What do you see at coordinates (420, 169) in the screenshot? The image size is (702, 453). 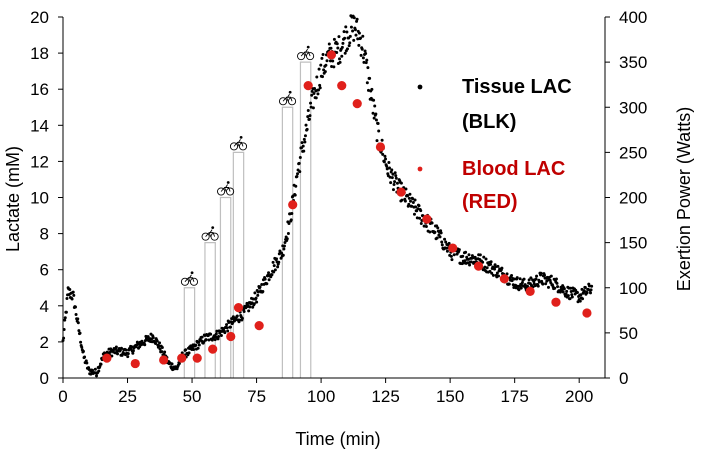 I see `legend-marker-blood` at bounding box center [420, 169].